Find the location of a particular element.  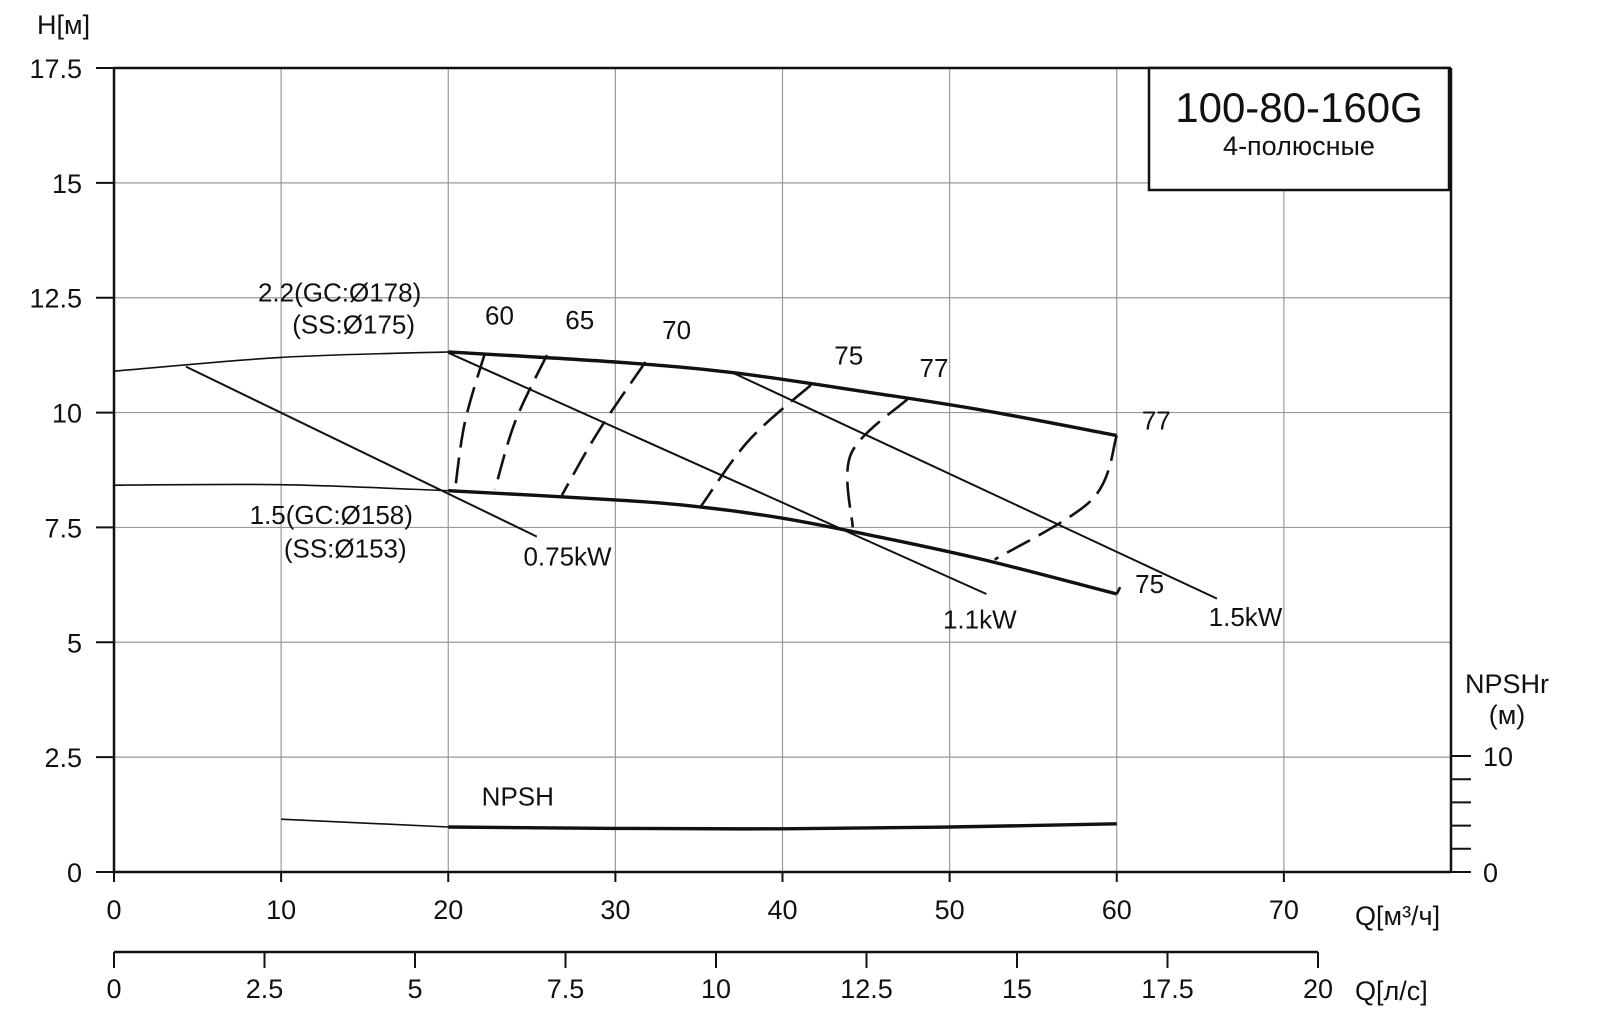

power-line-1-1kw is located at coordinates (717, 473).